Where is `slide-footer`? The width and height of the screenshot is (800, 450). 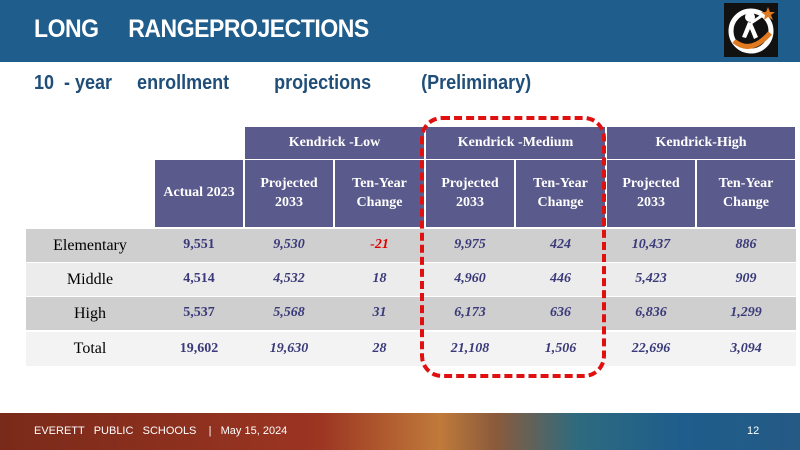 slide-footer is located at coordinates (400, 431).